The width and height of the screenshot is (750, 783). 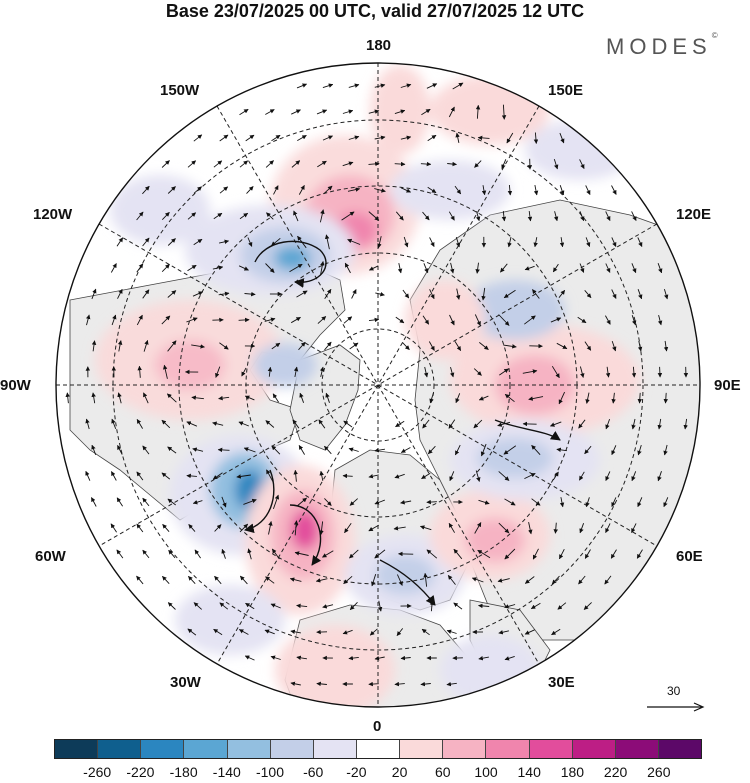 What do you see at coordinates (140, 772) in the screenshot?
I see `colorbar-tick-label: -220` at bounding box center [140, 772].